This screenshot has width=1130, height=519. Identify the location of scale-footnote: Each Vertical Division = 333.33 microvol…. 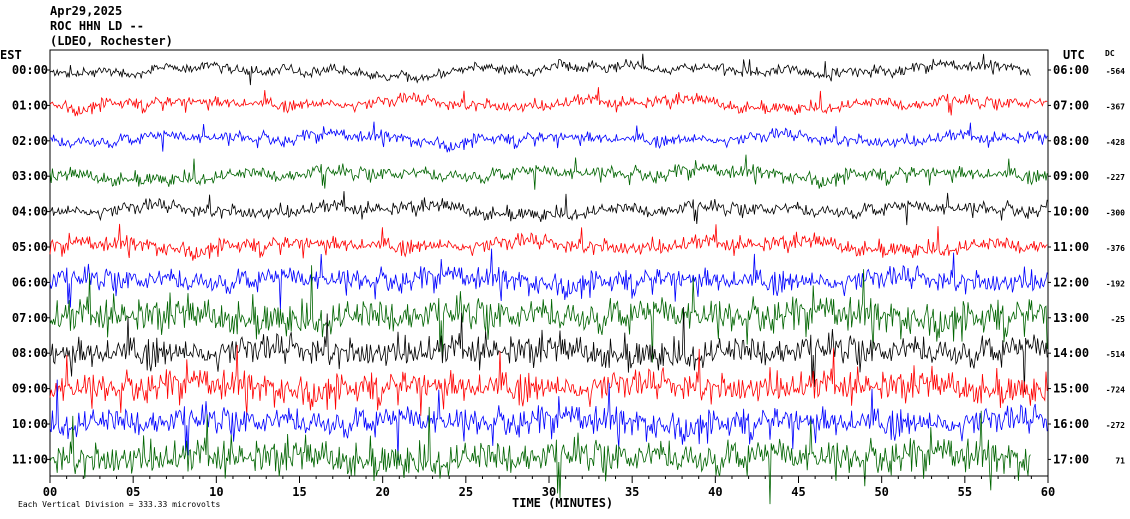
(119, 504).